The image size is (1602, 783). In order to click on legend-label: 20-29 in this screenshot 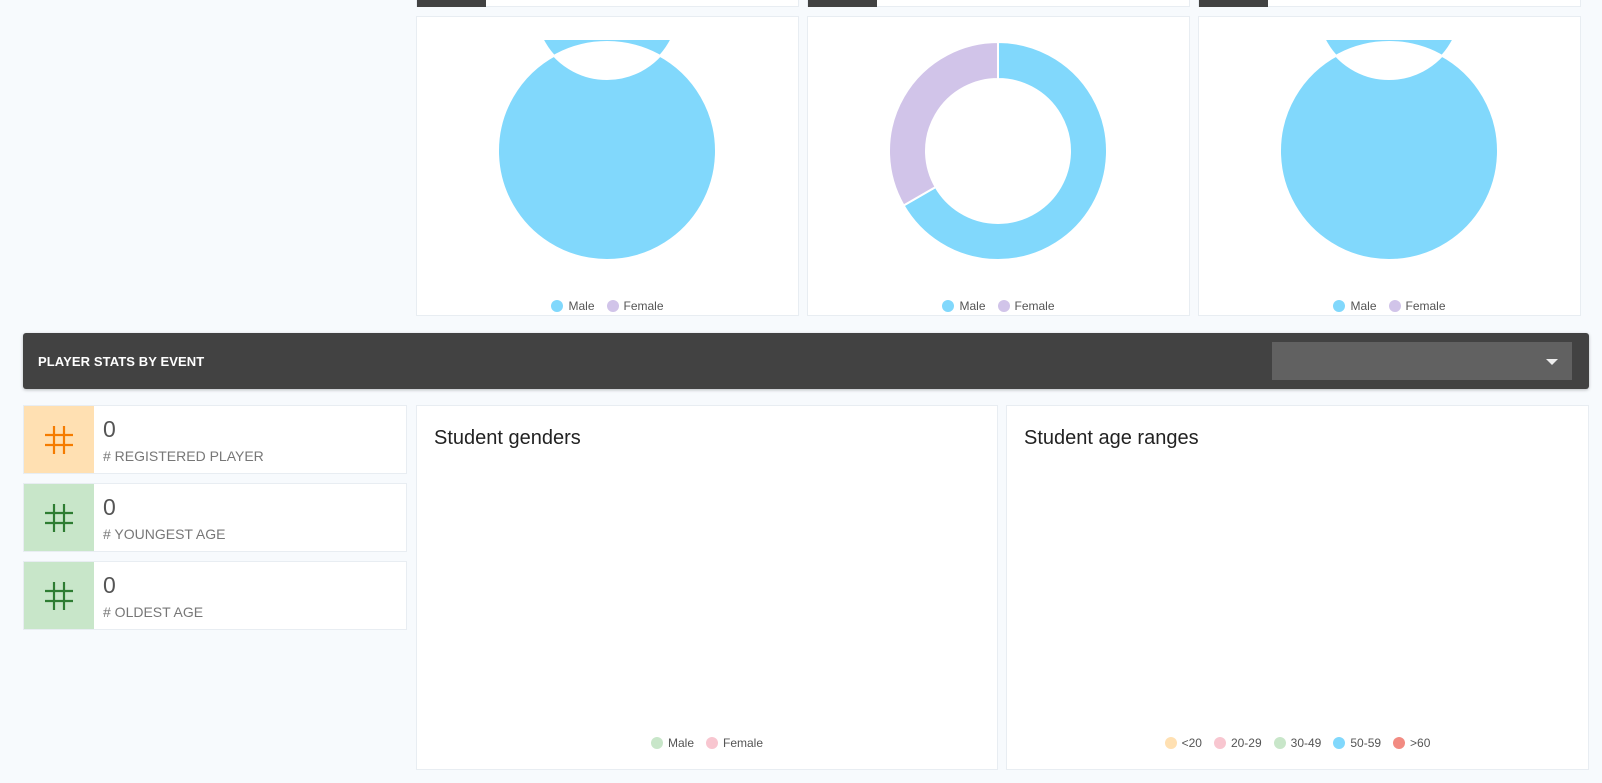, I will do `click(1246, 743)`.